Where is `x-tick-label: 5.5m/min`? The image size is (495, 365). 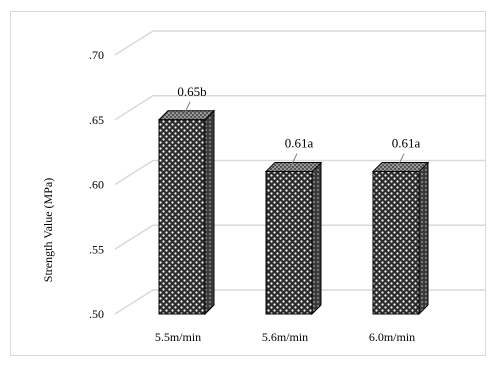 x-tick-label: 5.5m/min is located at coordinates (178, 337).